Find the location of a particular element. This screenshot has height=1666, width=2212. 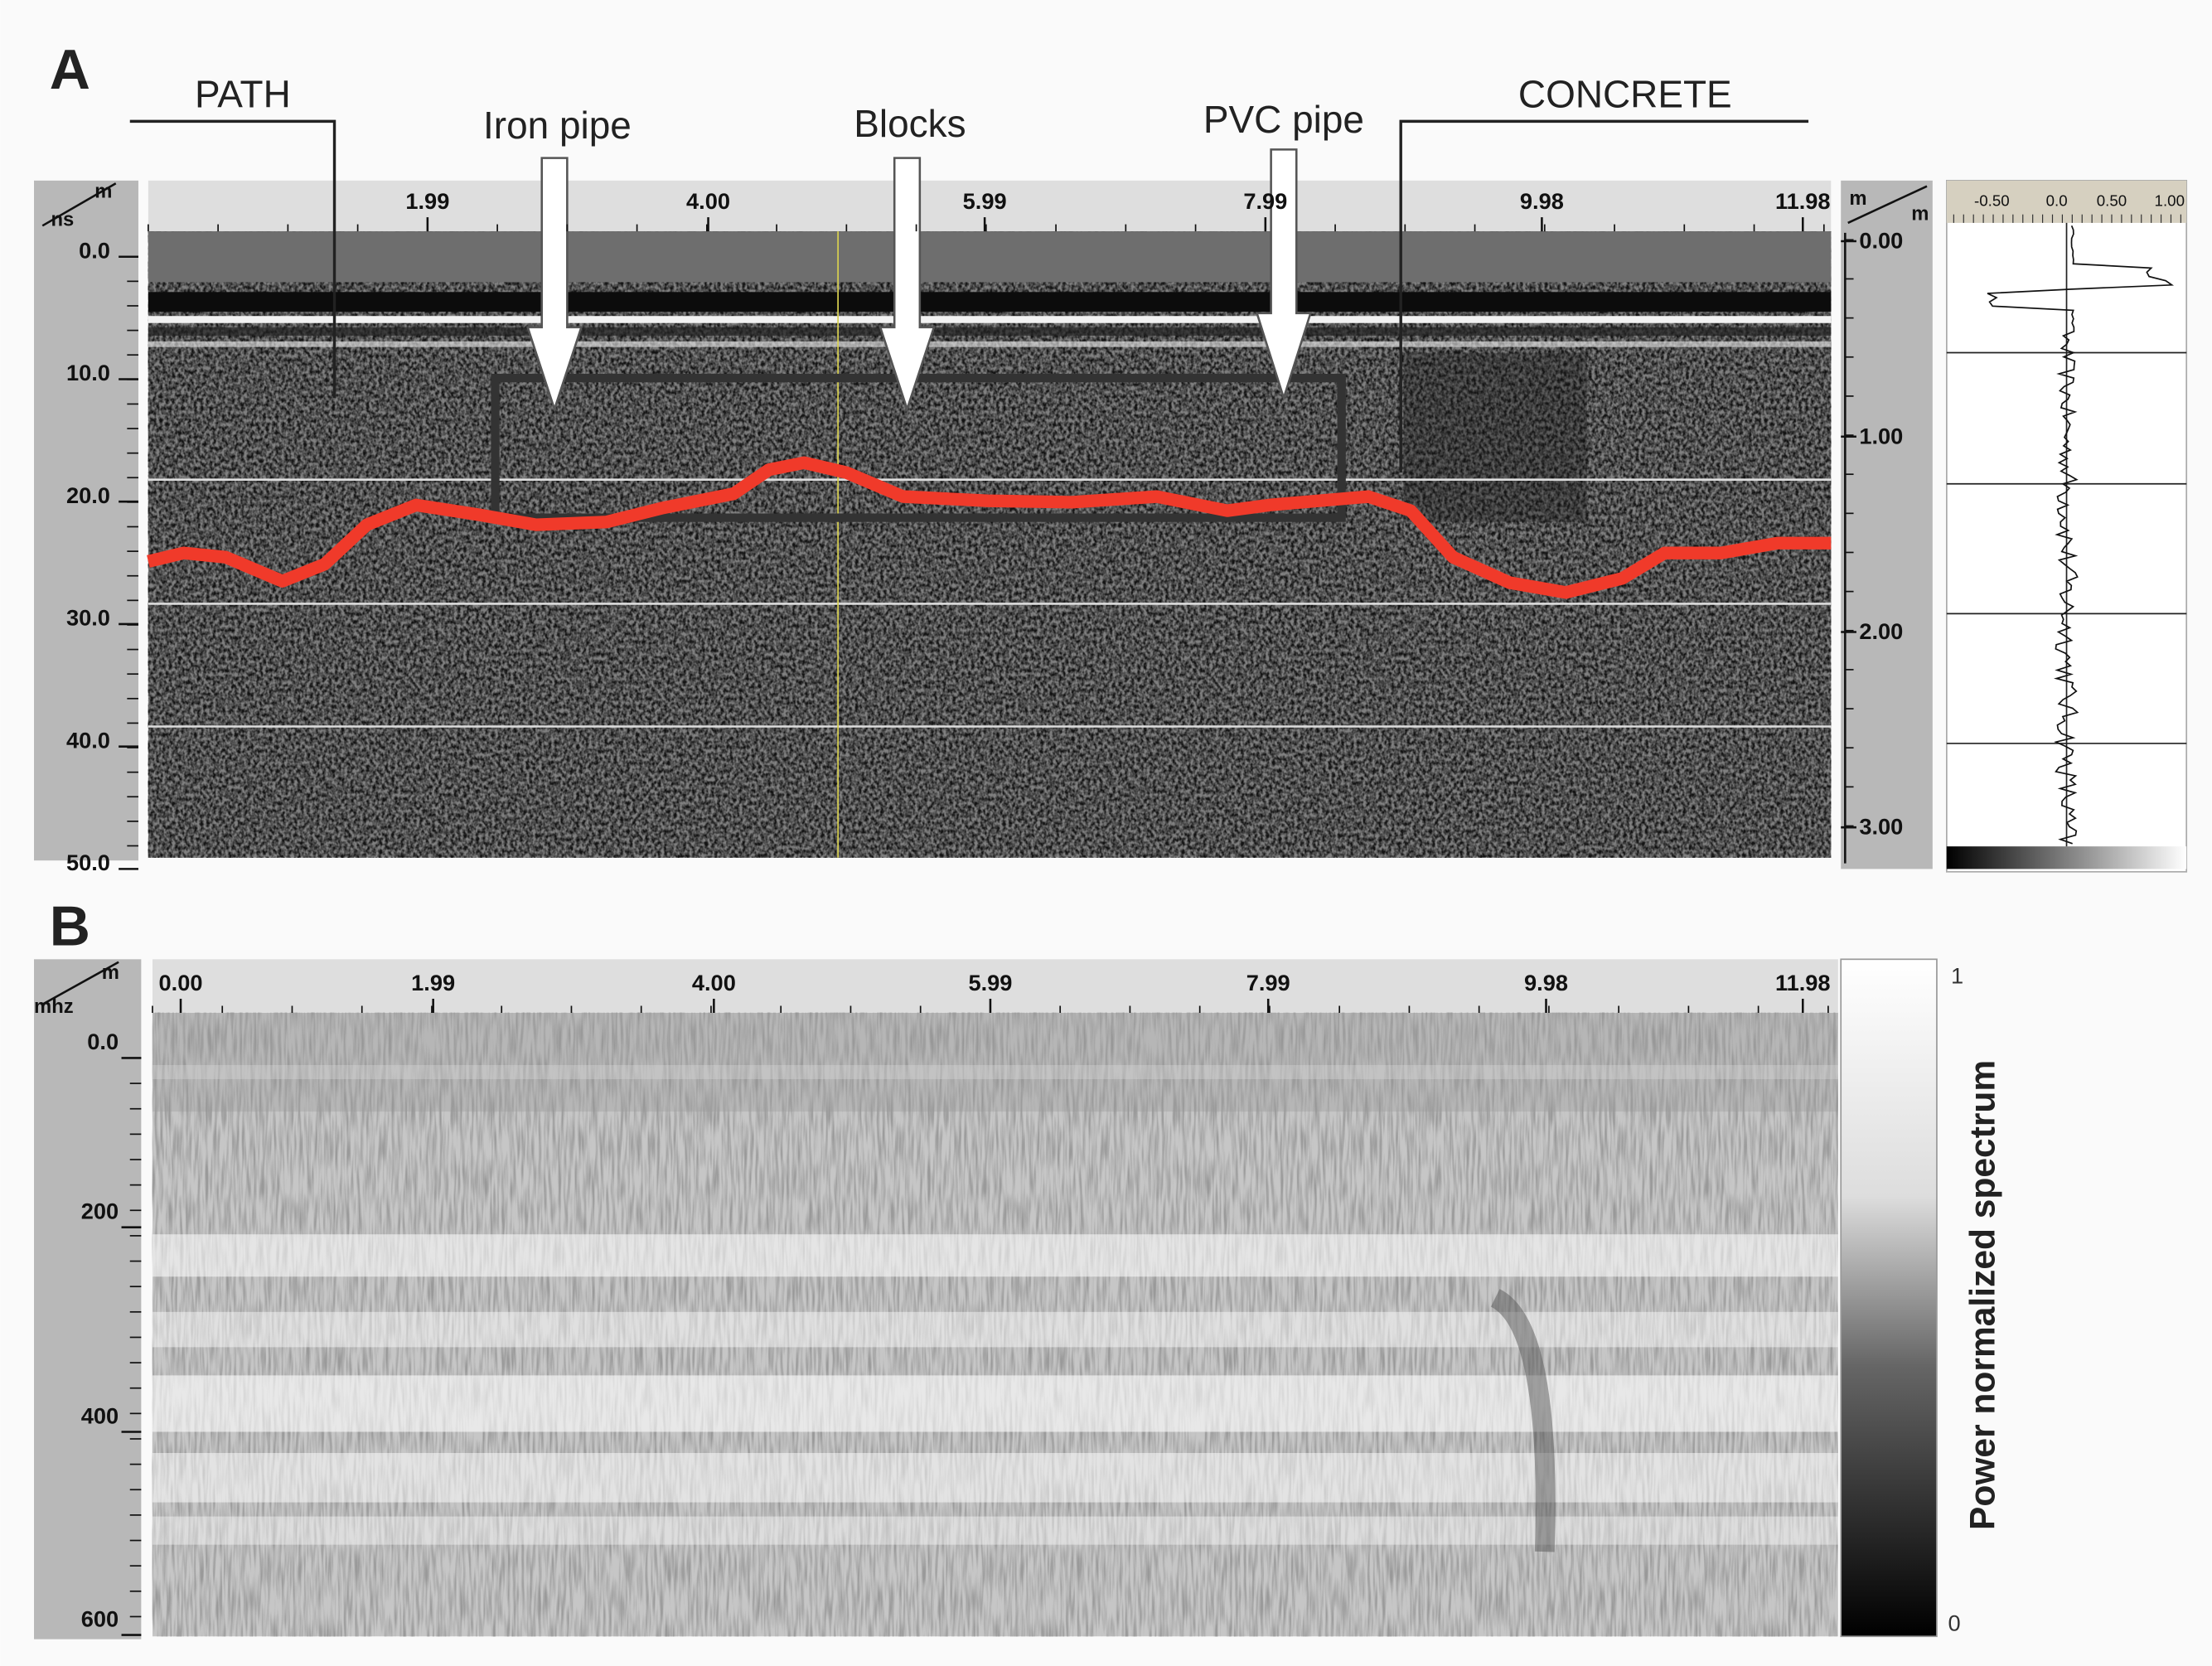

highlight-box is located at coordinates (918, 448).